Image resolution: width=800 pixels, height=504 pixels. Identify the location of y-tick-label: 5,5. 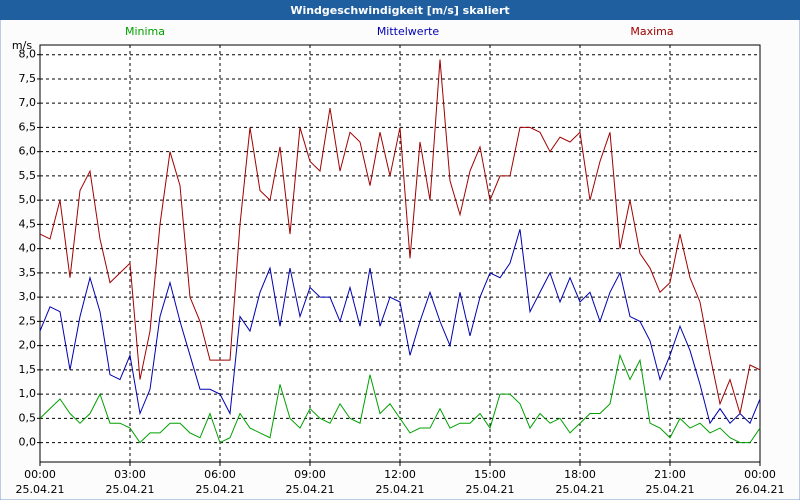
(28, 175).